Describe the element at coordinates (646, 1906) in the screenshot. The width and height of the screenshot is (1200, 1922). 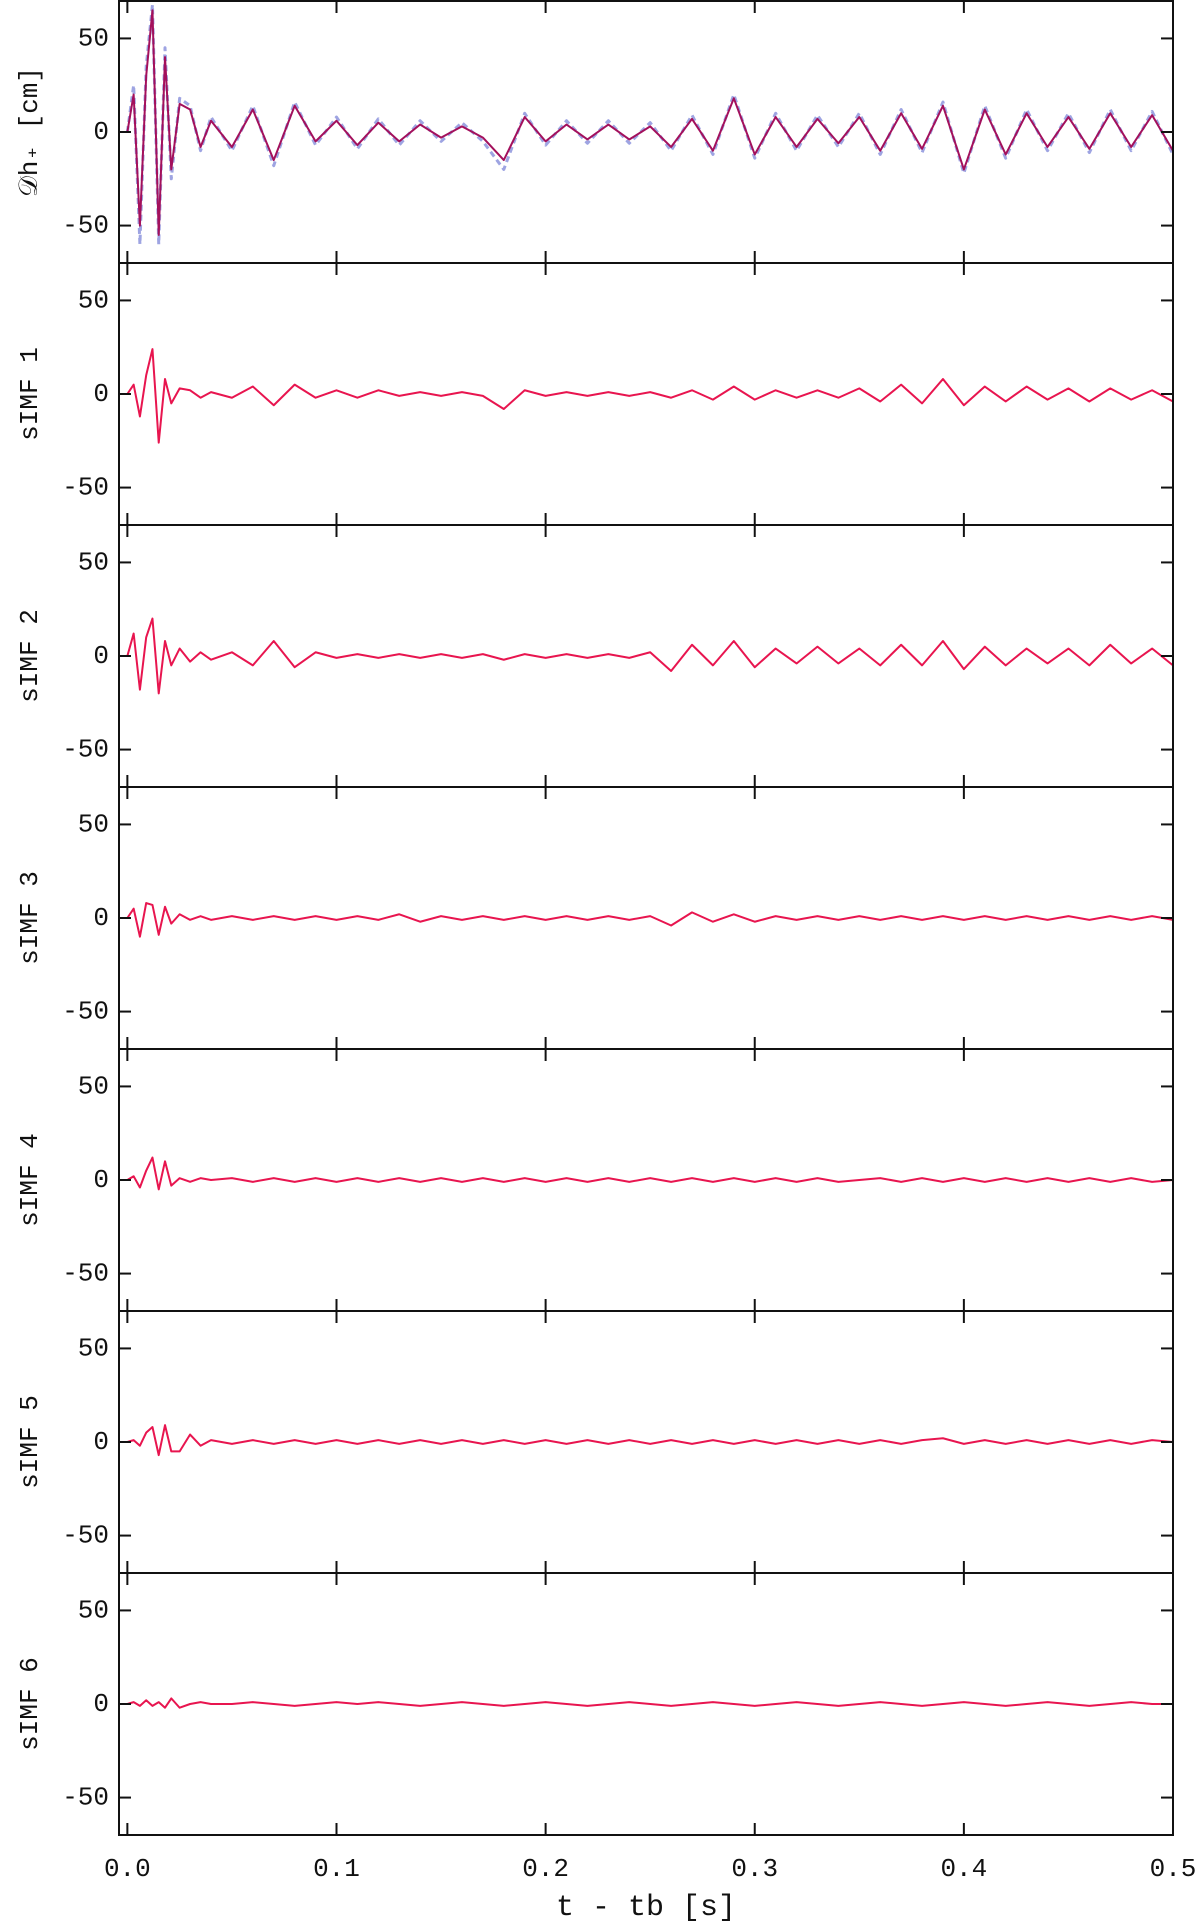
I see `x-axis-label: t - tb [s]` at that location.